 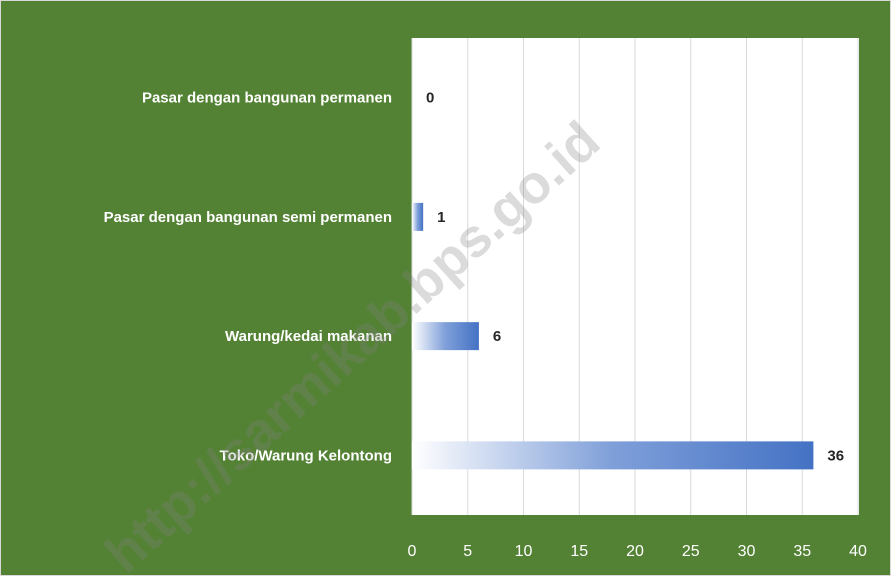 What do you see at coordinates (467, 551) in the screenshot?
I see `x-tick-label: 5` at bounding box center [467, 551].